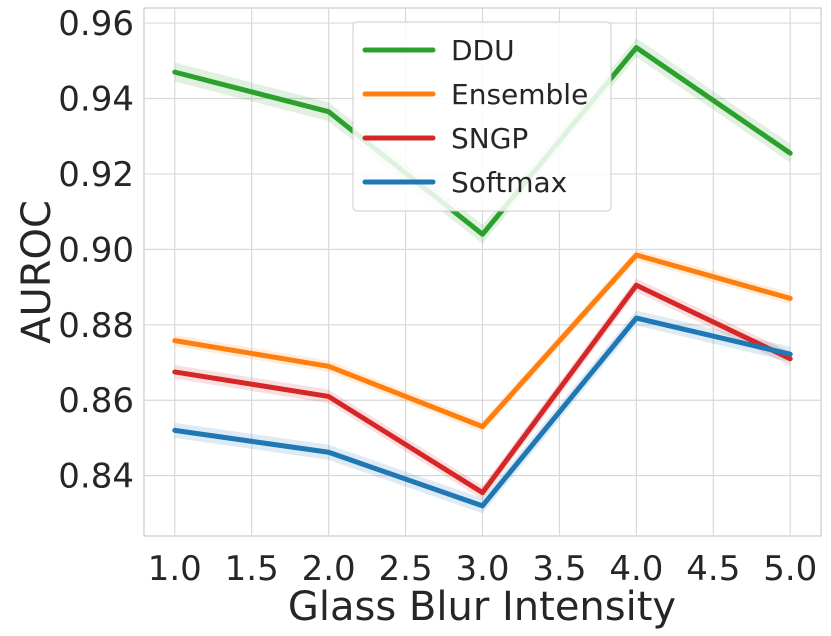 This screenshot has height=636, width=831. I want to click on legend-box, so click(482, 116).